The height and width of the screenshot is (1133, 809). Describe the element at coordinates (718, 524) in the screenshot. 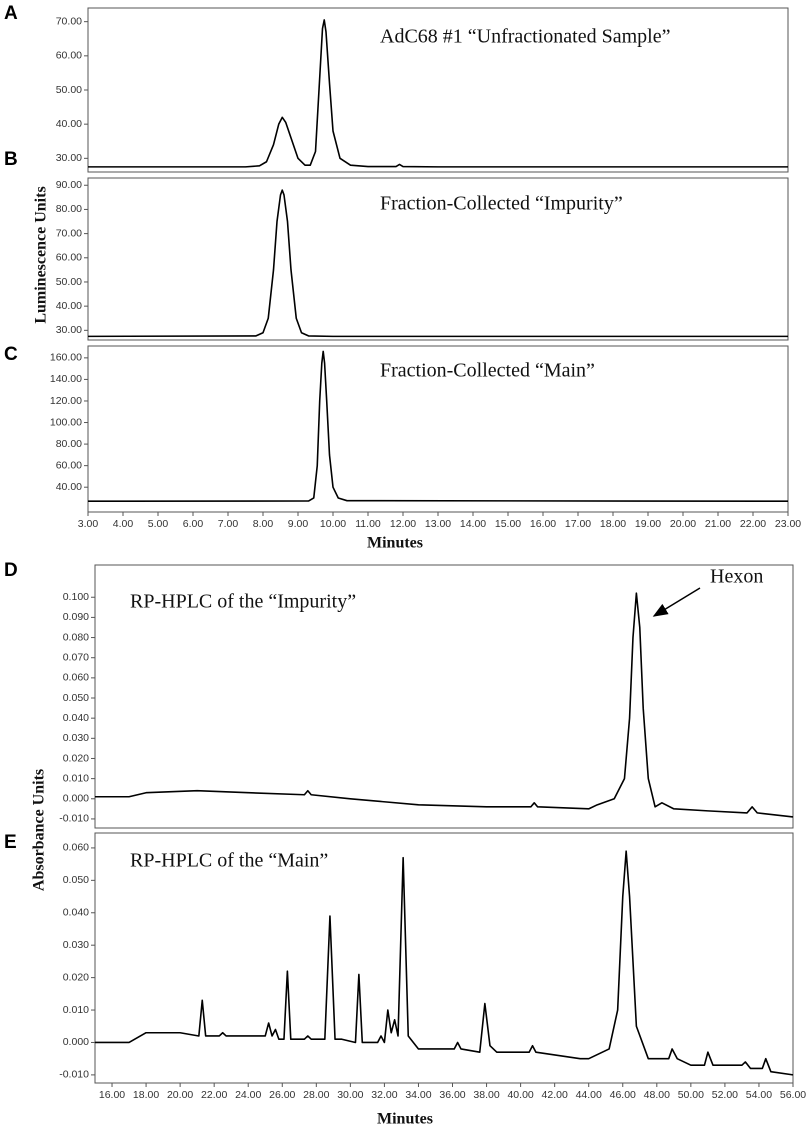

I see `x-tick-label: 21.00` at that location.